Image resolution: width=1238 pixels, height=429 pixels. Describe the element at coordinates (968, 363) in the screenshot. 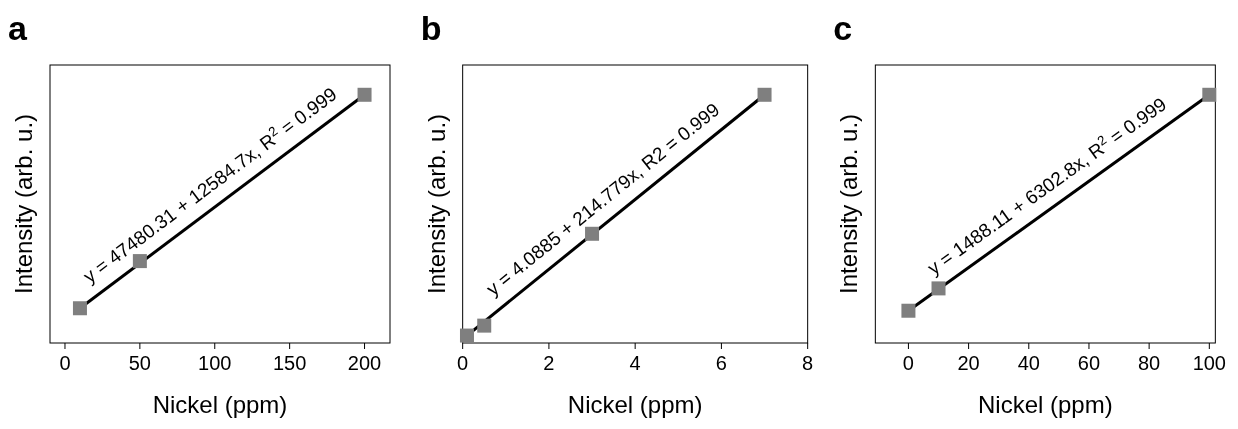

I see `x-tick-label: 20` at that location.